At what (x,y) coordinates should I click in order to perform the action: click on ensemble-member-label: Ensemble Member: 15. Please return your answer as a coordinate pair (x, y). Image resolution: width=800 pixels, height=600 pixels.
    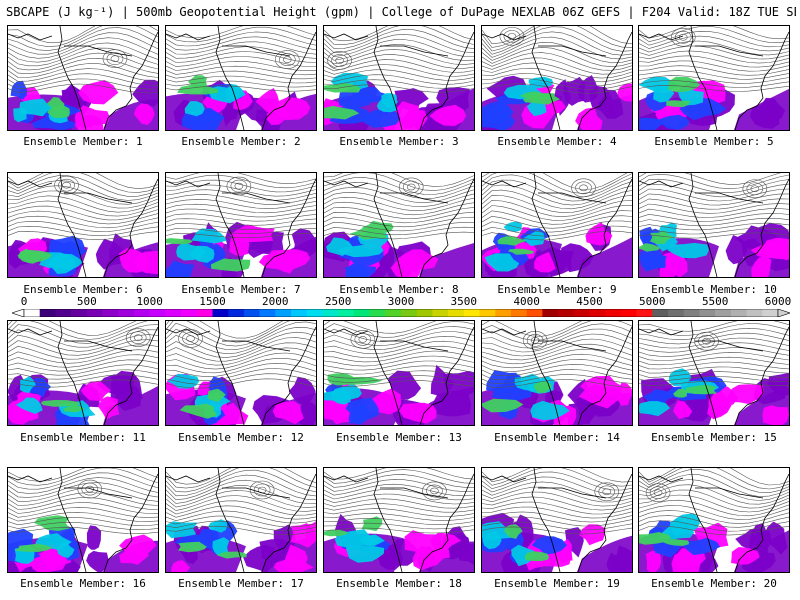
    Looking at the image, I should click on (714, 437).